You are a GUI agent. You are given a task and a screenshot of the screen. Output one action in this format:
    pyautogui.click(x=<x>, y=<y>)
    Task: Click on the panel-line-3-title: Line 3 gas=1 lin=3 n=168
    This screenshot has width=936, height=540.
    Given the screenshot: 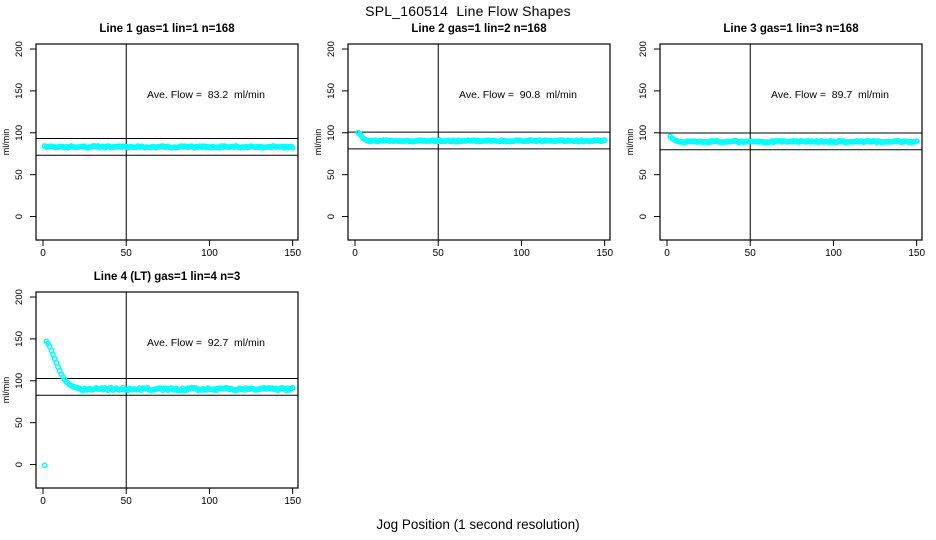 What is the action you would take?
    pyautogui.click(x=791, y=29)
    